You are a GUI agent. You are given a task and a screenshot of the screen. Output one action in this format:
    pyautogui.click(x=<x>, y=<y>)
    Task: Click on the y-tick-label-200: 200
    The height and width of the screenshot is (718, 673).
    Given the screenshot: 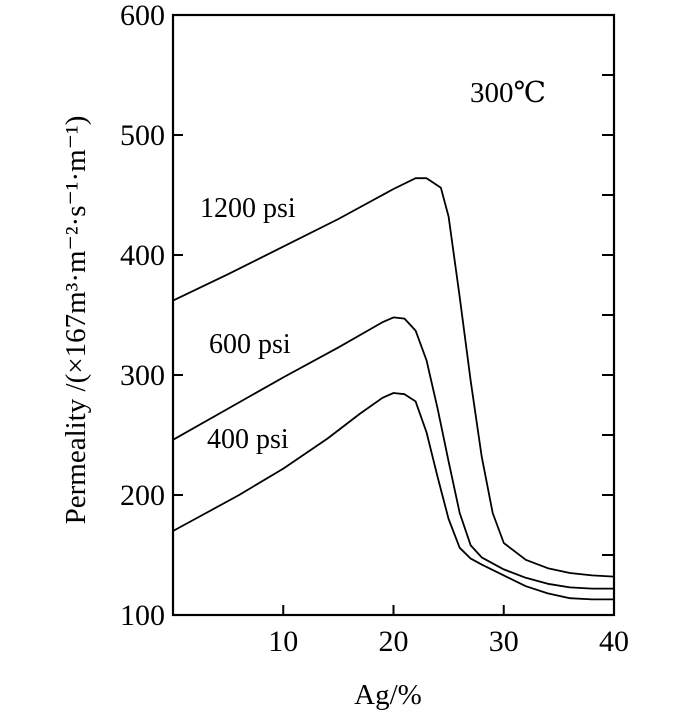 What is the action you would take?
    pyautogui.click(x=142, y=495)
    